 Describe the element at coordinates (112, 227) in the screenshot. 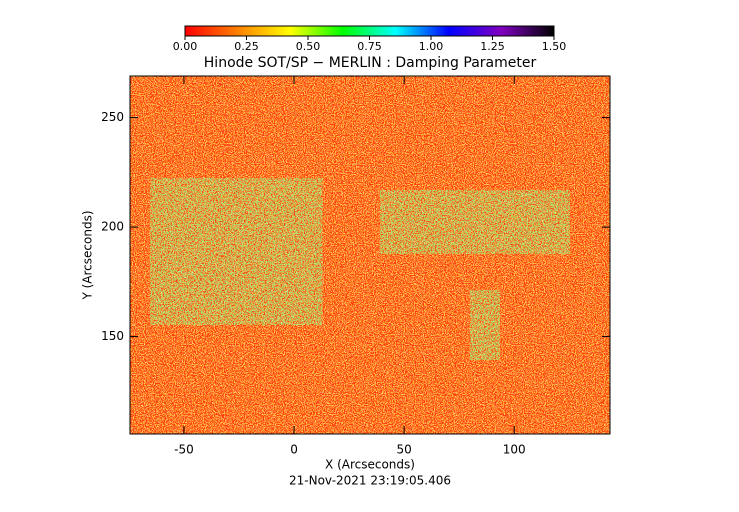

I see `y-tick-label: 200` at that location.